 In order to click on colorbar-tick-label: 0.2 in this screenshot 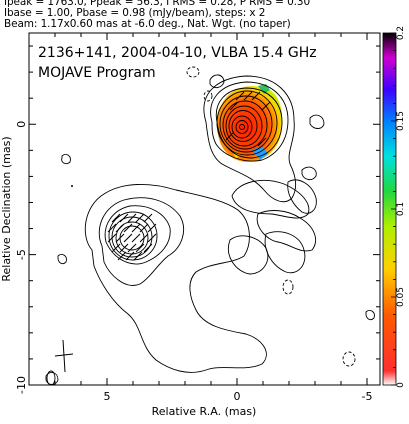, I will do `click(401, 33)`.